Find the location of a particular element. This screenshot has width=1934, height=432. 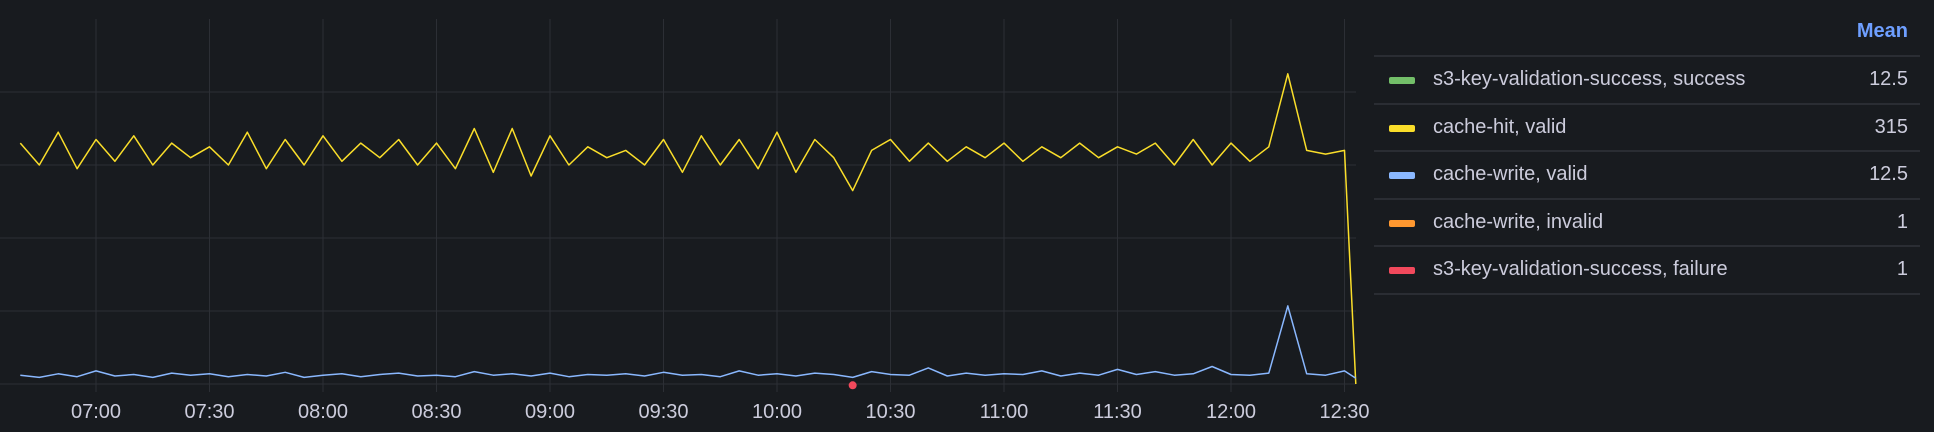

legend-row: cache-write, valid 12.5 is located at coordinates (1647, 176).